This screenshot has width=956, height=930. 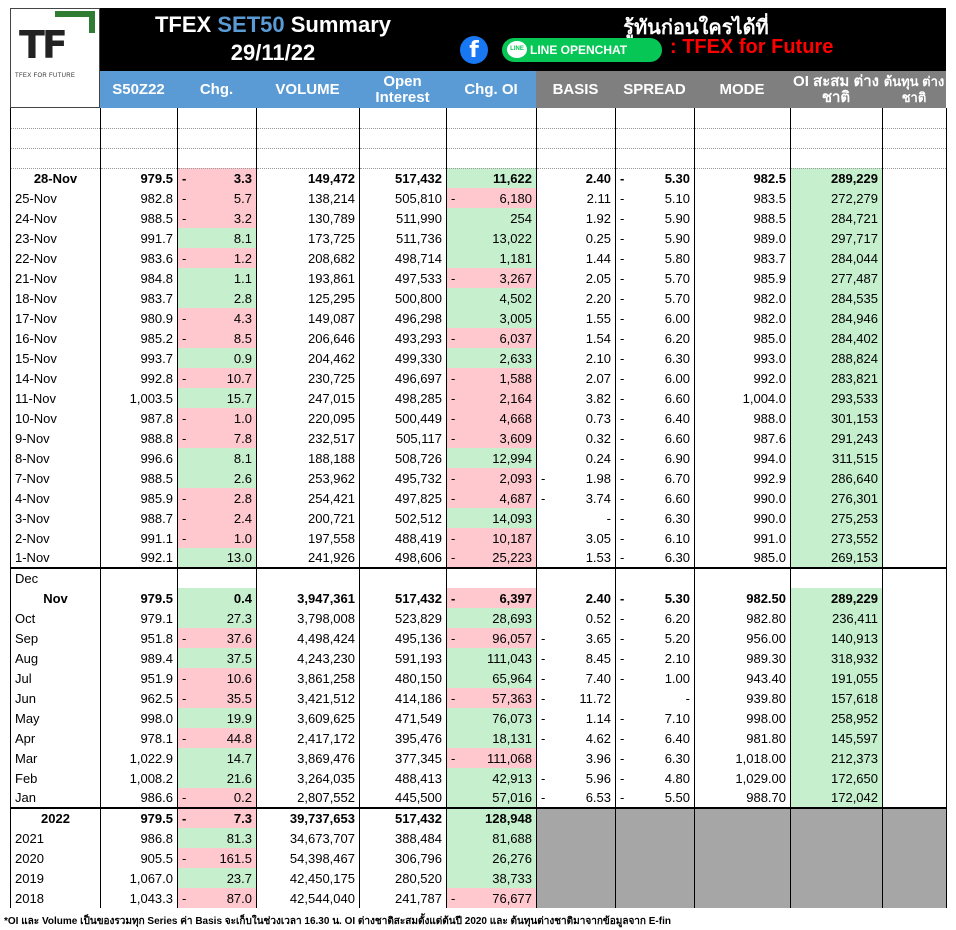 What do you see at coordinates (217, 358) in the screenshot?
I see `cell-chg: 0.9` at bounding box center [217, 358].